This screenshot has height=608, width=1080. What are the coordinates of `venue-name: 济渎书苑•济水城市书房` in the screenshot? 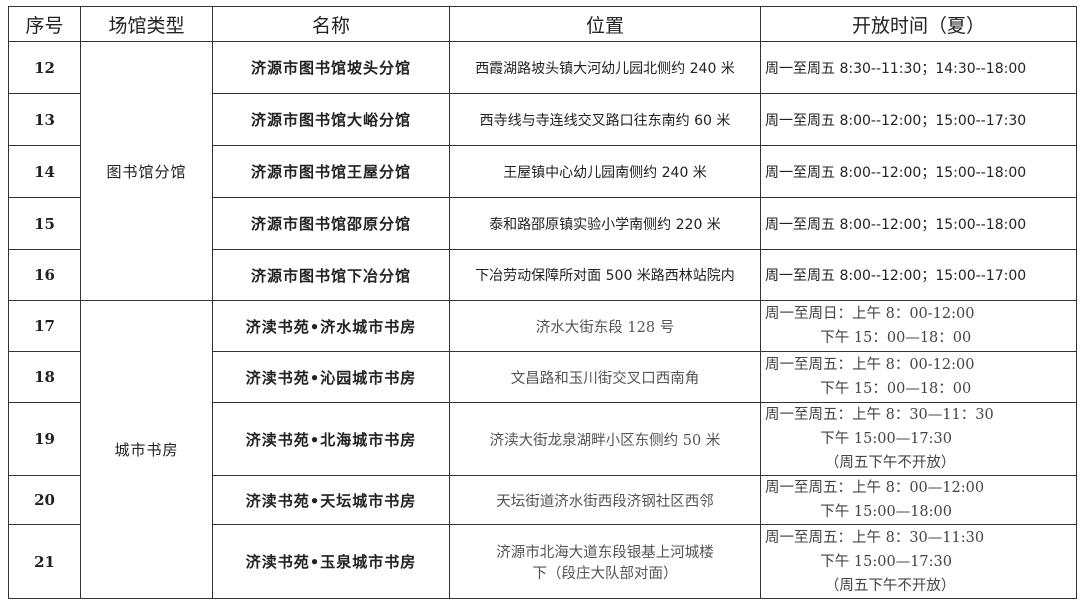 It's located at (331, 326).